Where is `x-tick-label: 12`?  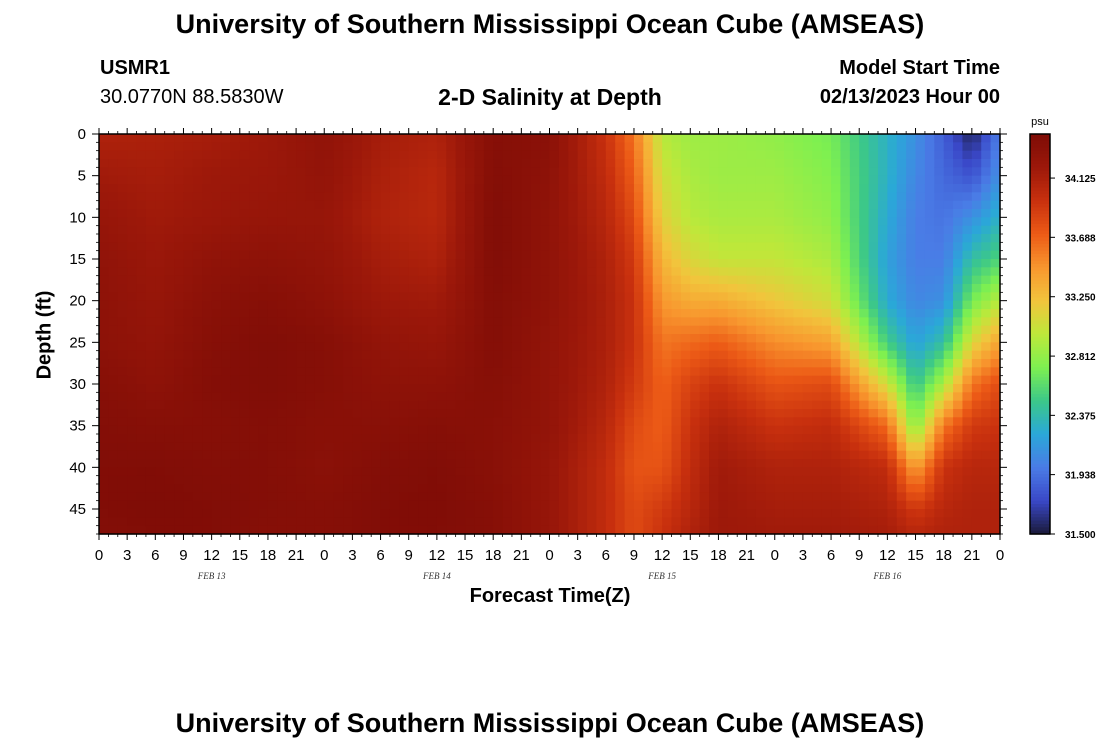 x-tick-label: 12 is located at coordinates (211, 555).